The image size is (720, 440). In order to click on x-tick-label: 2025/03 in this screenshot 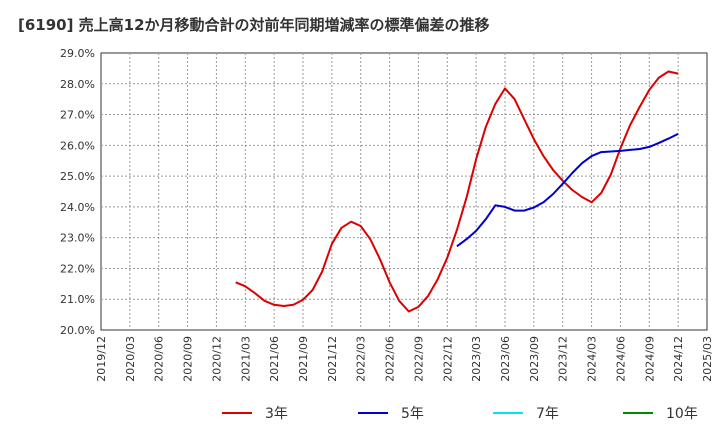, I will do `click(707, 359)`.